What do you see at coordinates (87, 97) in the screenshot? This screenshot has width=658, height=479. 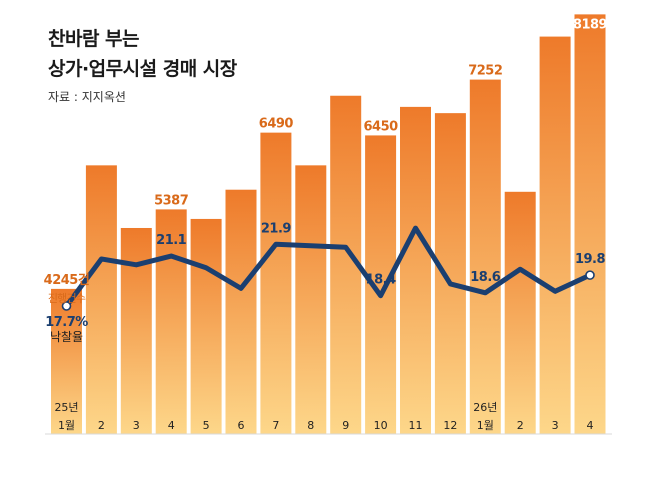 I see `source-note: 자료 : 지지옥션` at bounding box center [87, 97].